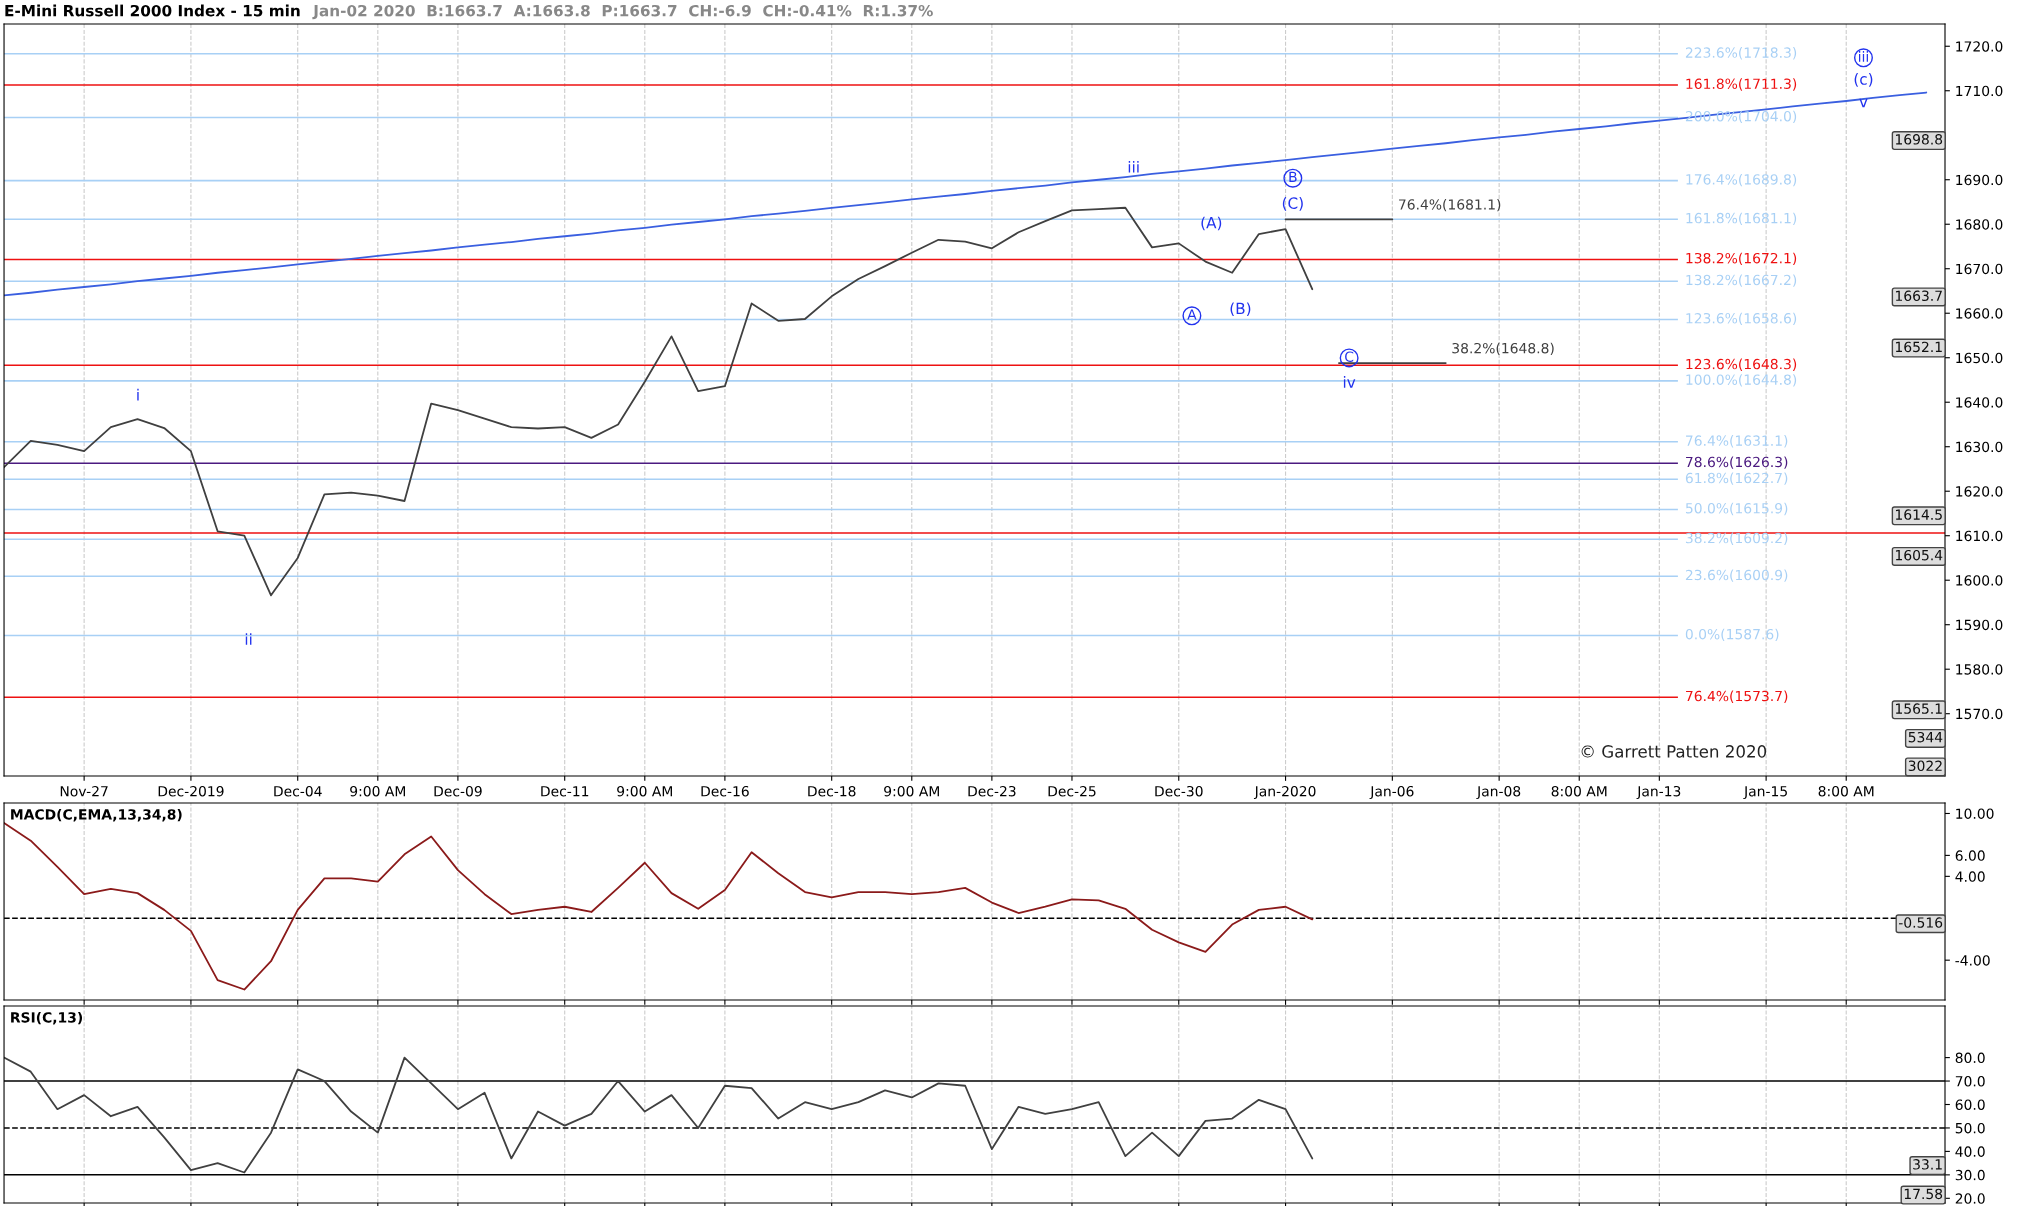  I want to click on chart-subtitle: Jan-02 2020 B:1663.7 A:1663.8 P:1663.7 CH:-6.9 CH:-0.41% R:1.37%, so click(622, 12).